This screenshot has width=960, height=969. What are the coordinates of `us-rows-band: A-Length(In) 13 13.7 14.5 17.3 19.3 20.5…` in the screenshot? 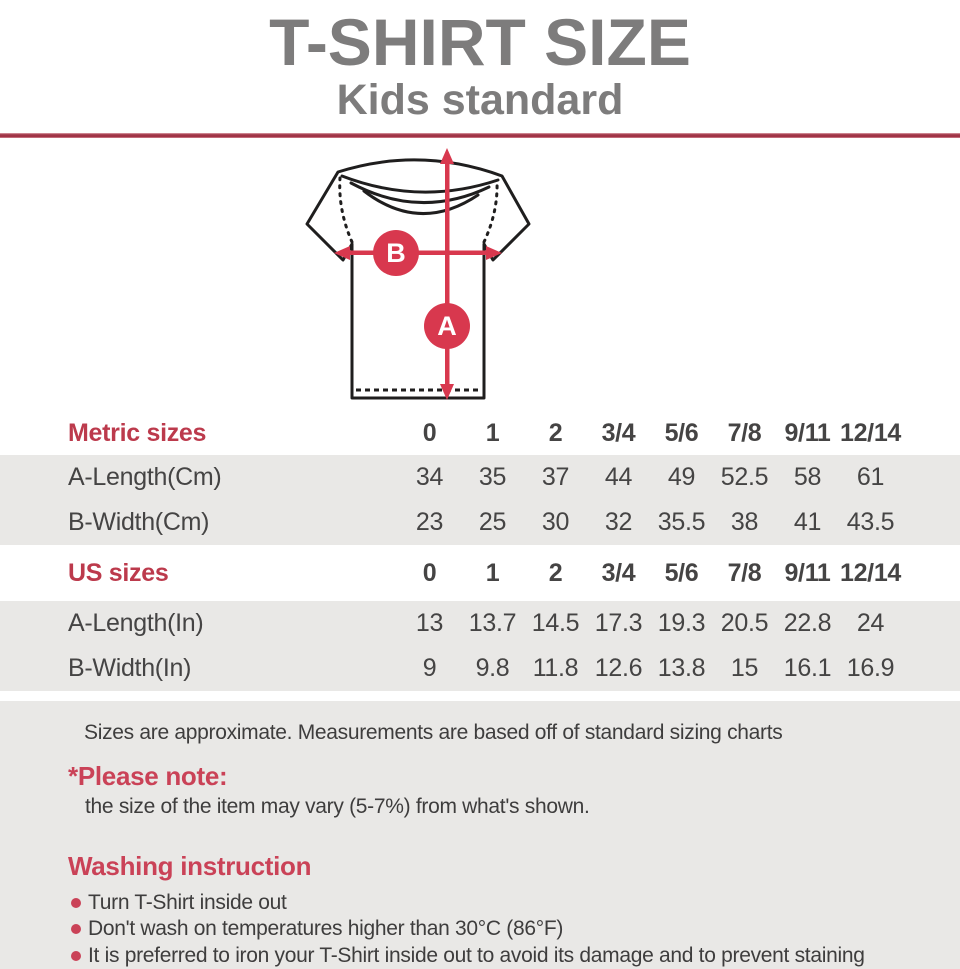 It's located at (480, 645).